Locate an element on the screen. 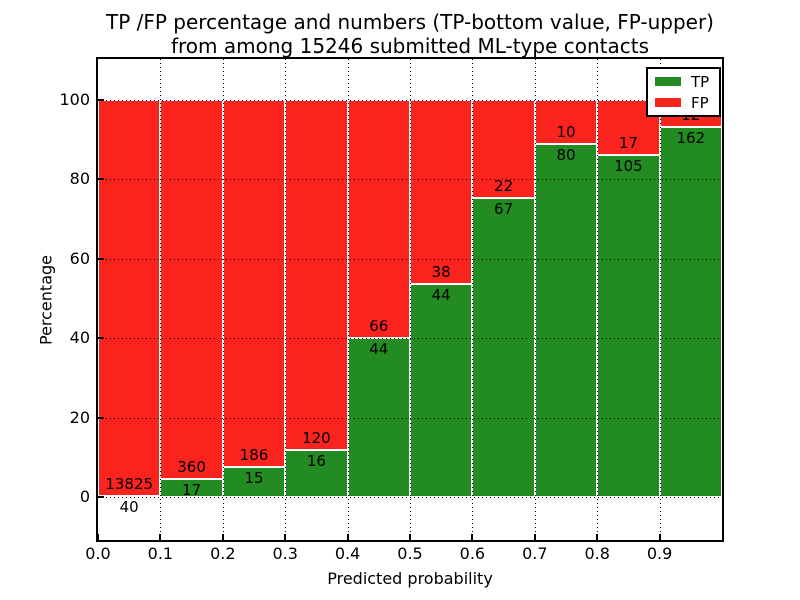 The image size is (800, 600). bar-segment-fp-0.2-0.3 is located at coordinates (254, 284).